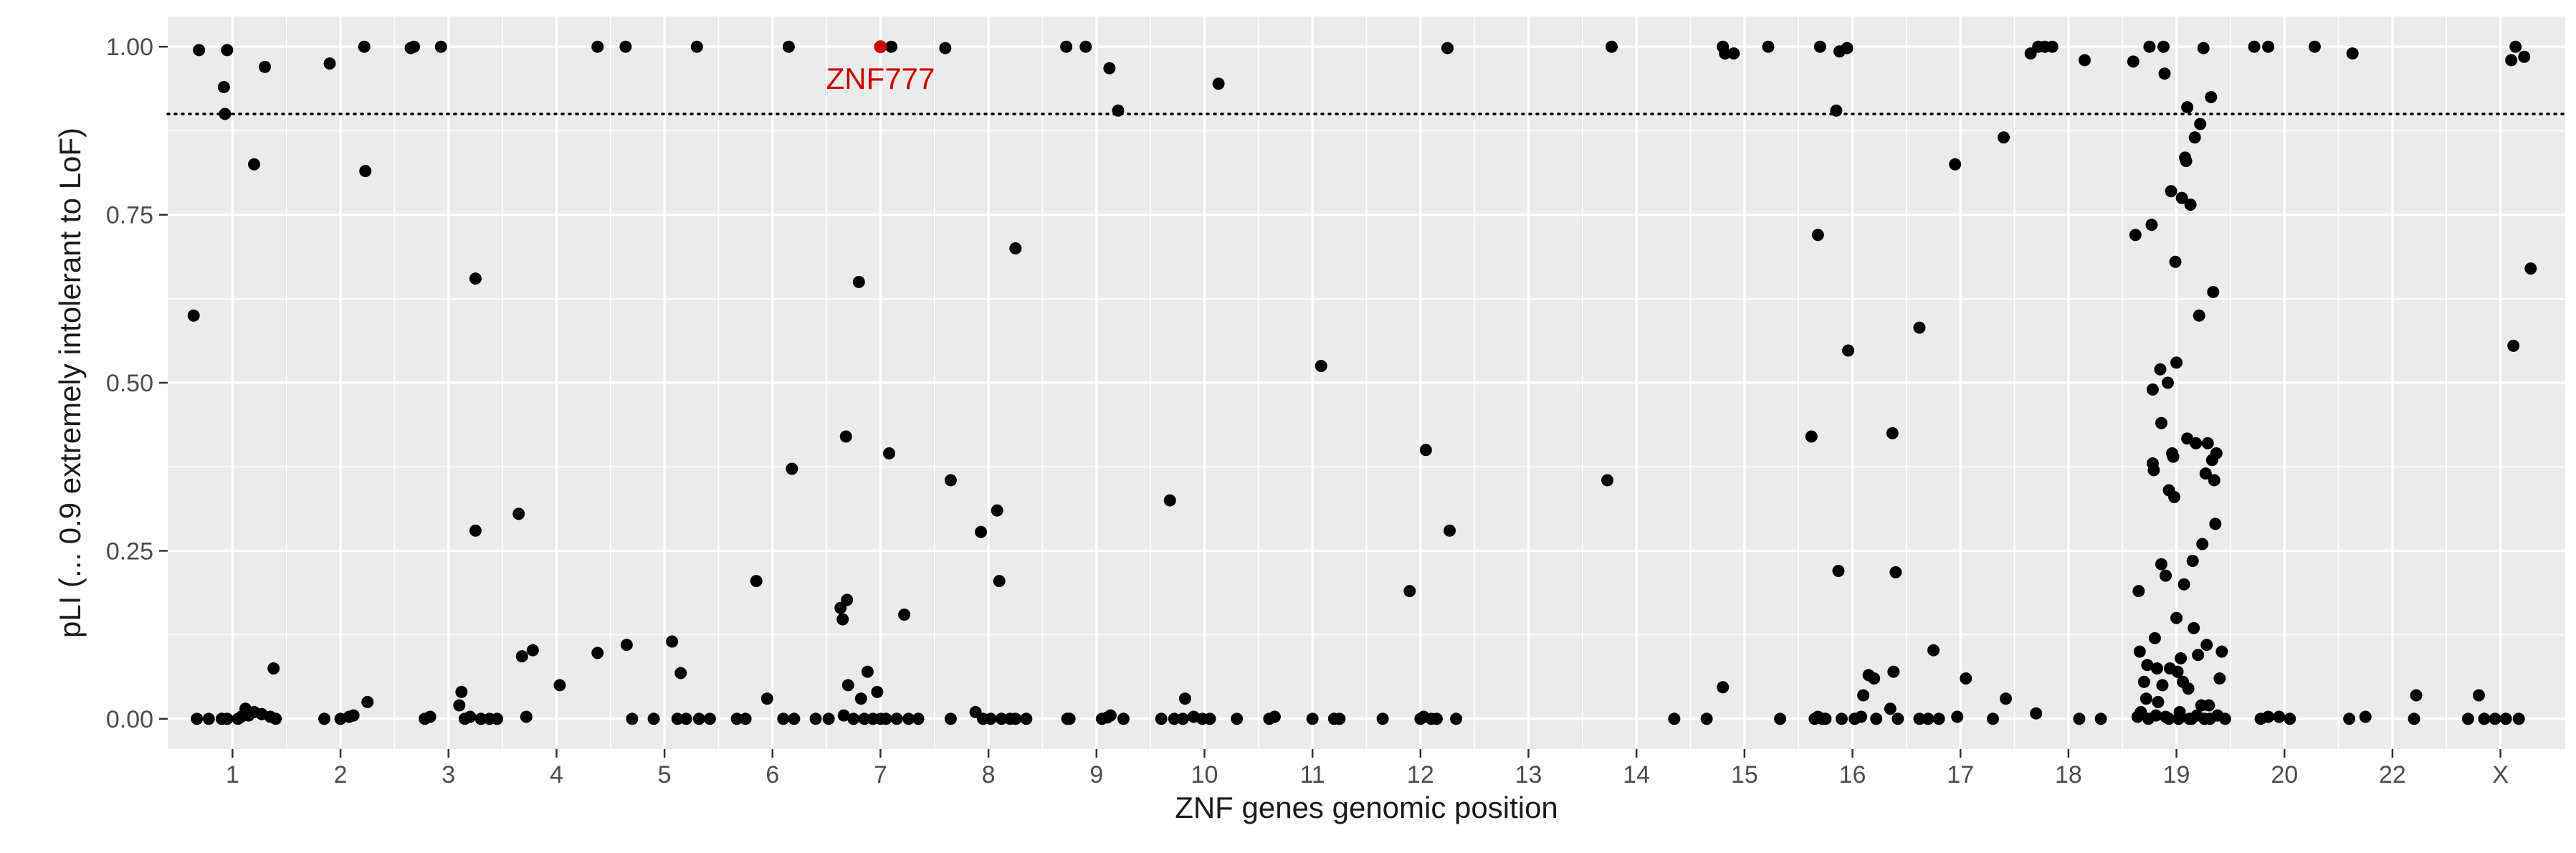 The width and height of the screenshot is (2576, 853). I want to click on x-tick-label: 7, so click(880, 775).